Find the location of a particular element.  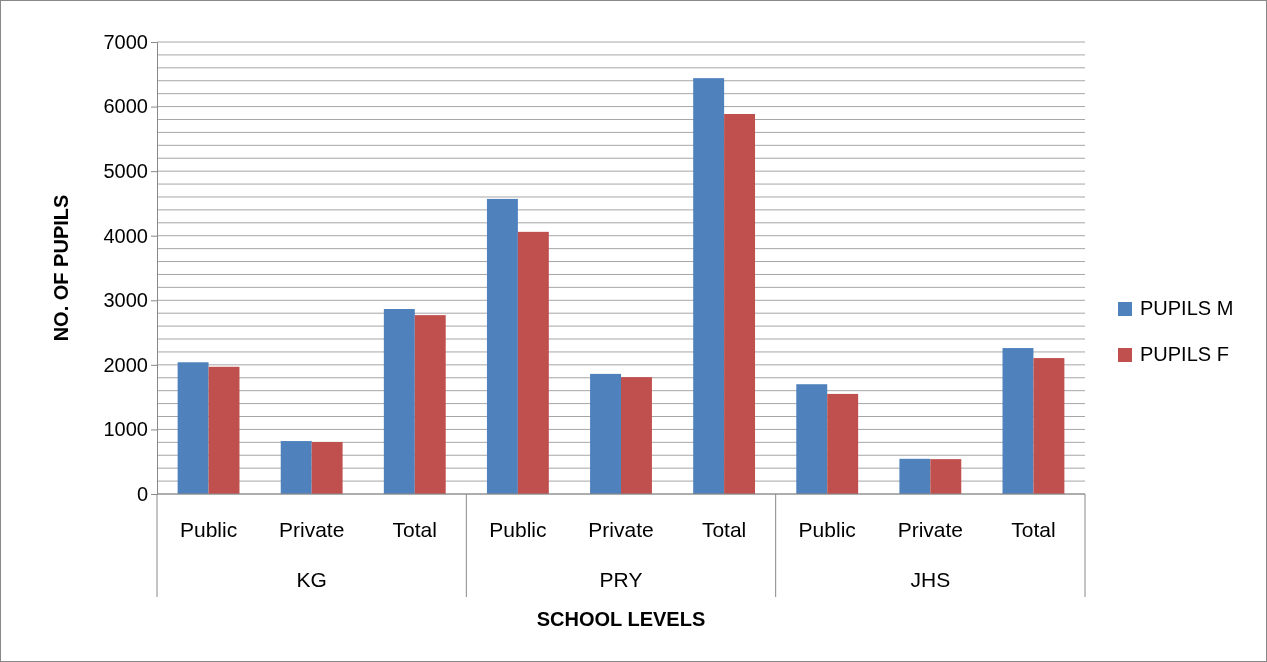

text: PRY is located at coordinates (621, 579).